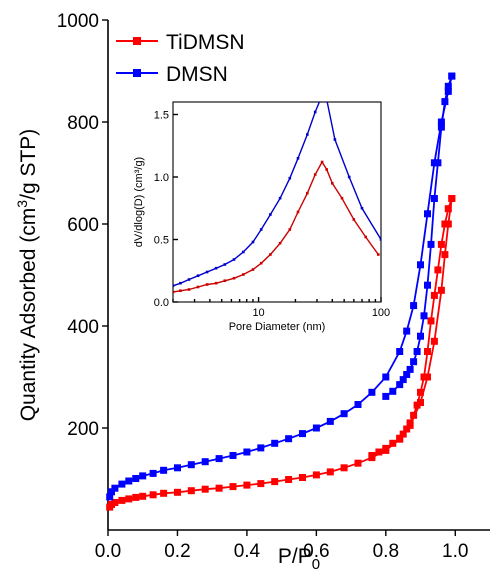 This screenshot has width=491, height=575. What do you see at coordinates (137, 41) in the screenshot?
I see `legend-marker-tidmsn` at bounding box center [137, 41].